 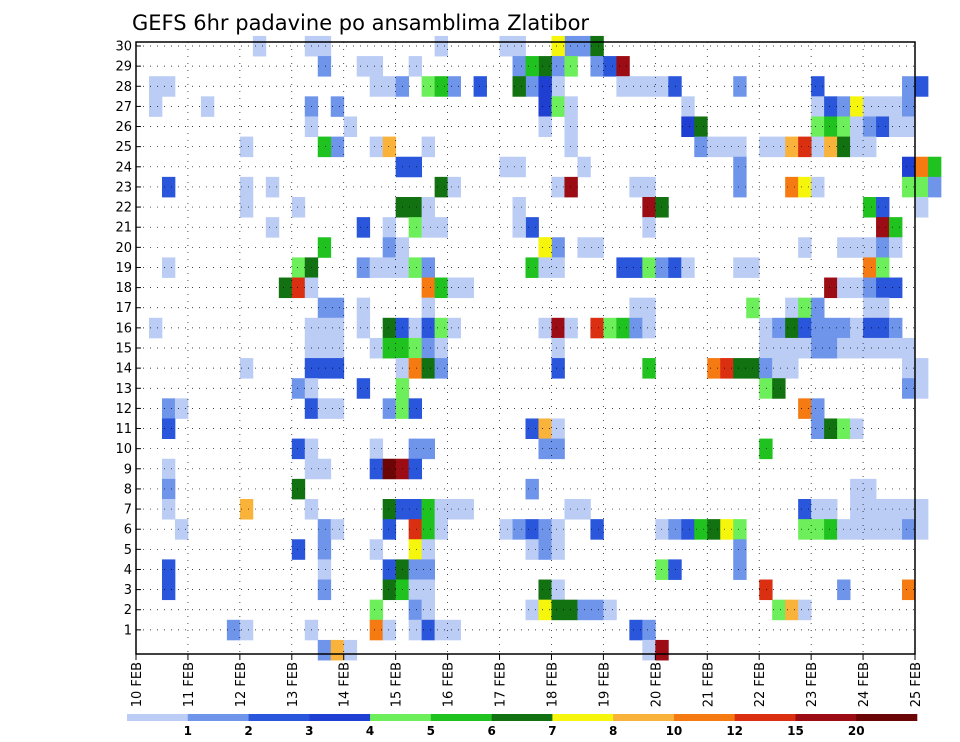 What do you see at coordinates (123, 449) in the screenshot?
I see `y-tick-label: 10` at bounding box center [123, 449].